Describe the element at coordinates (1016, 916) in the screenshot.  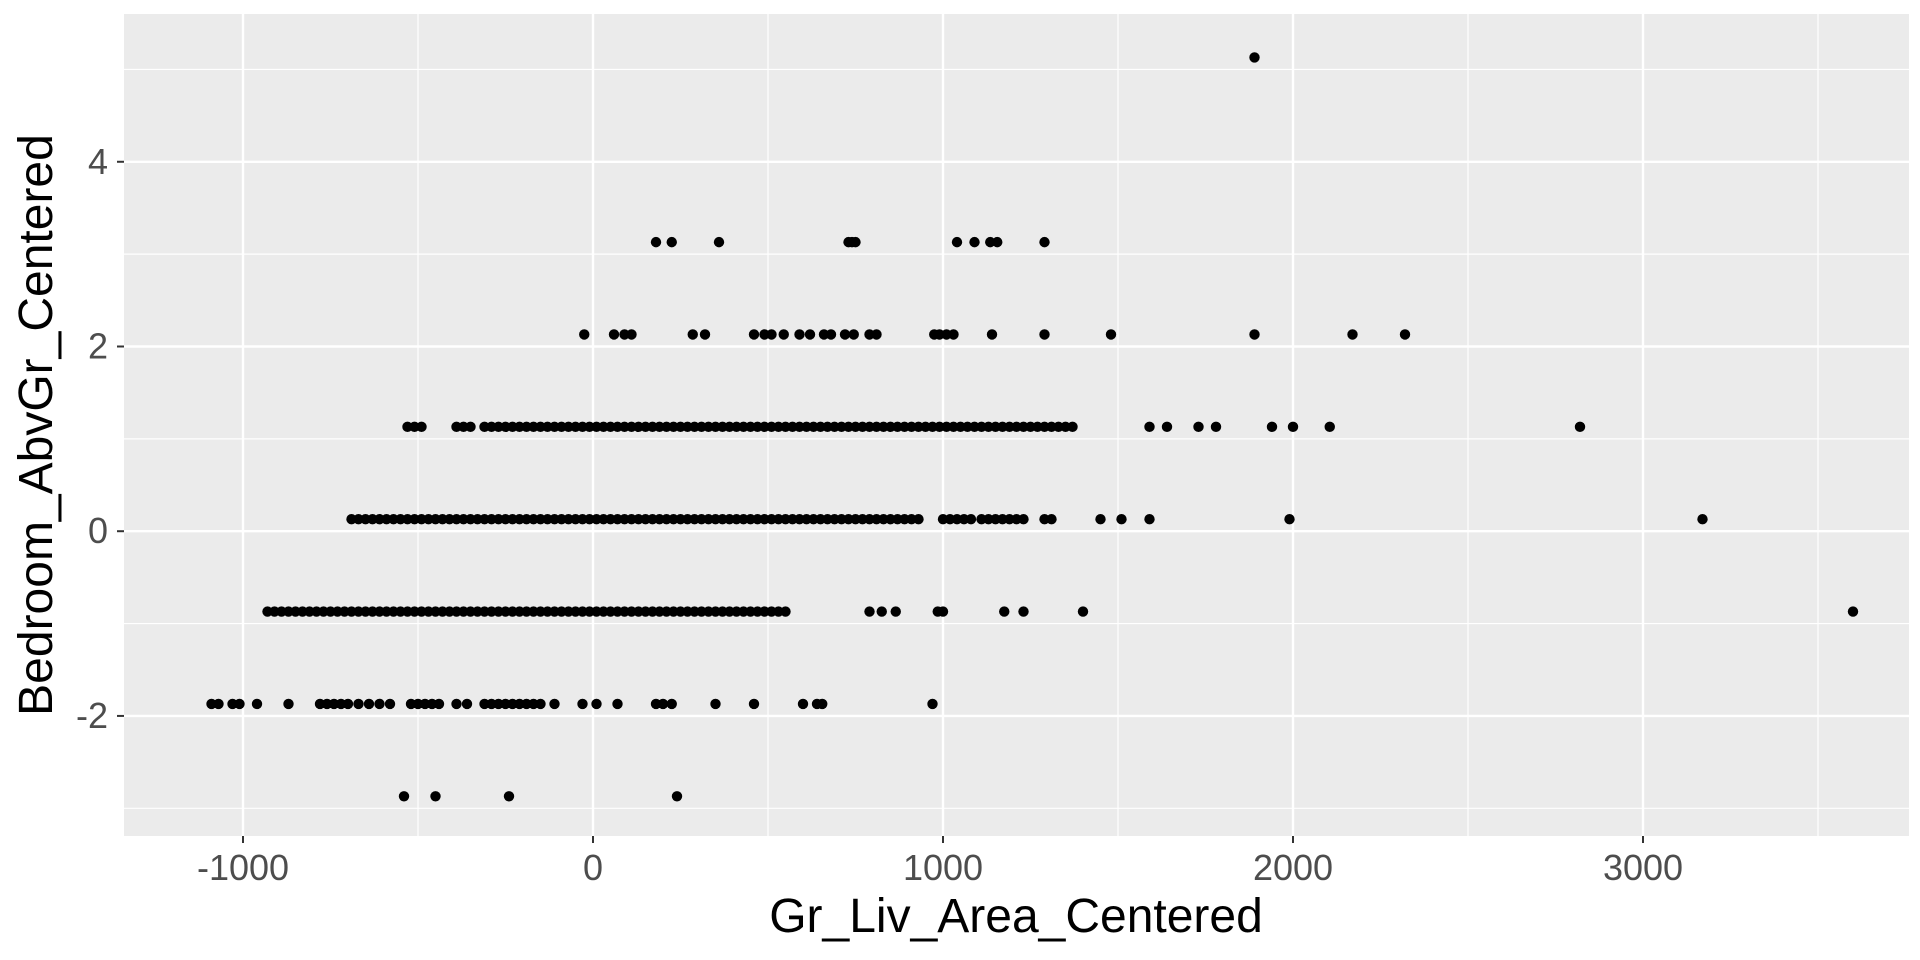
I see `x-axis-title: Gr_Liv_Area_Centered` at that location.